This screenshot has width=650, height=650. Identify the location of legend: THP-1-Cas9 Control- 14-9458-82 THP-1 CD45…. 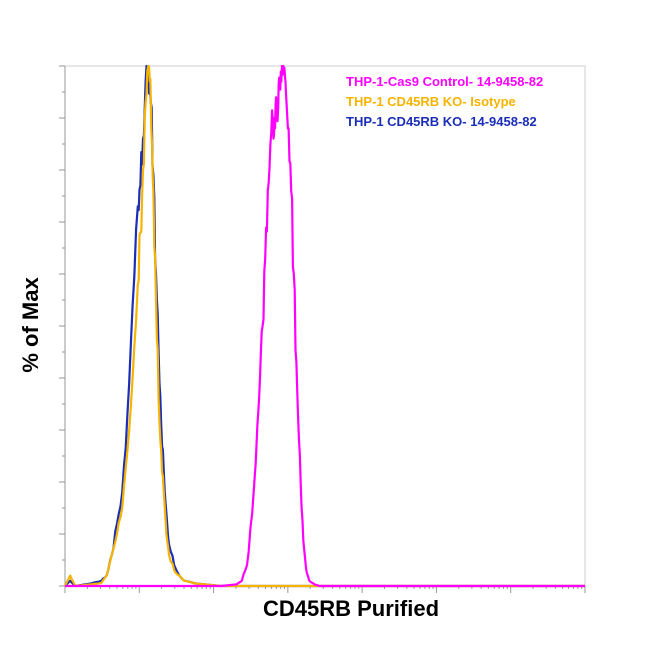
(444, 101).